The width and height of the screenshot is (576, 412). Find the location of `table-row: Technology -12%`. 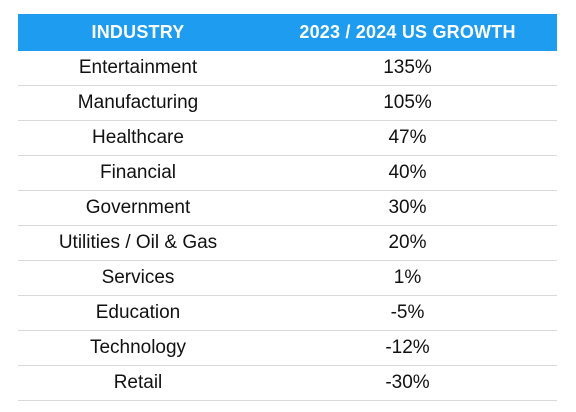

table-row: Technology -12% is located at coordinates (287, 348).